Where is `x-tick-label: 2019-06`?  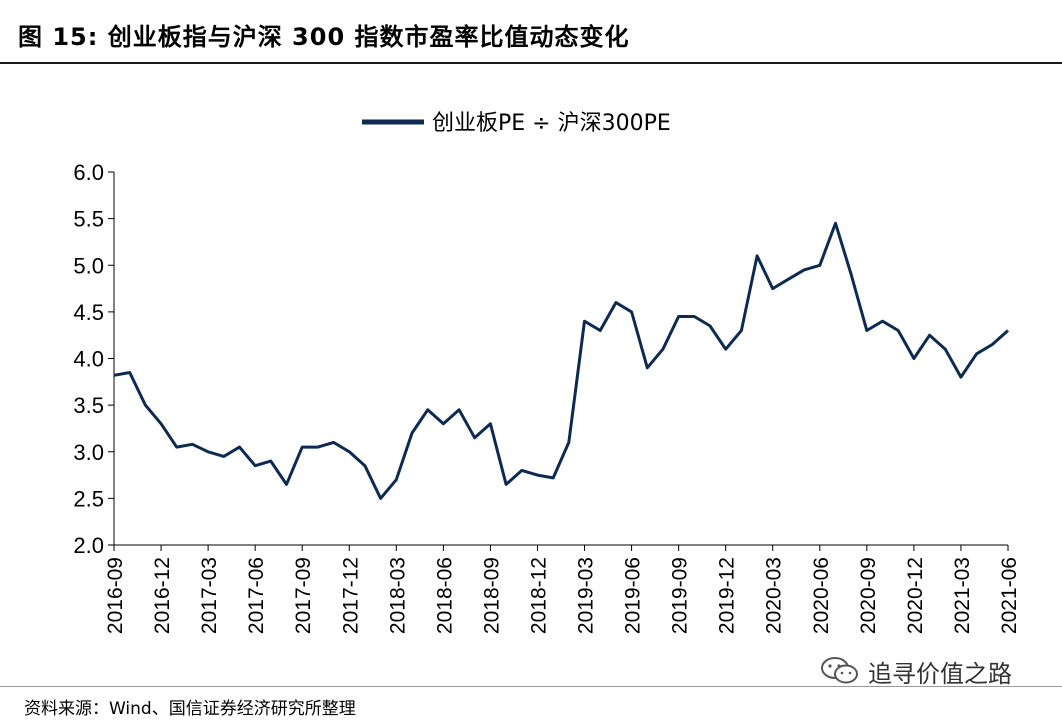
x-tick-label: 2019-06 is located at coordinates (633, 595).